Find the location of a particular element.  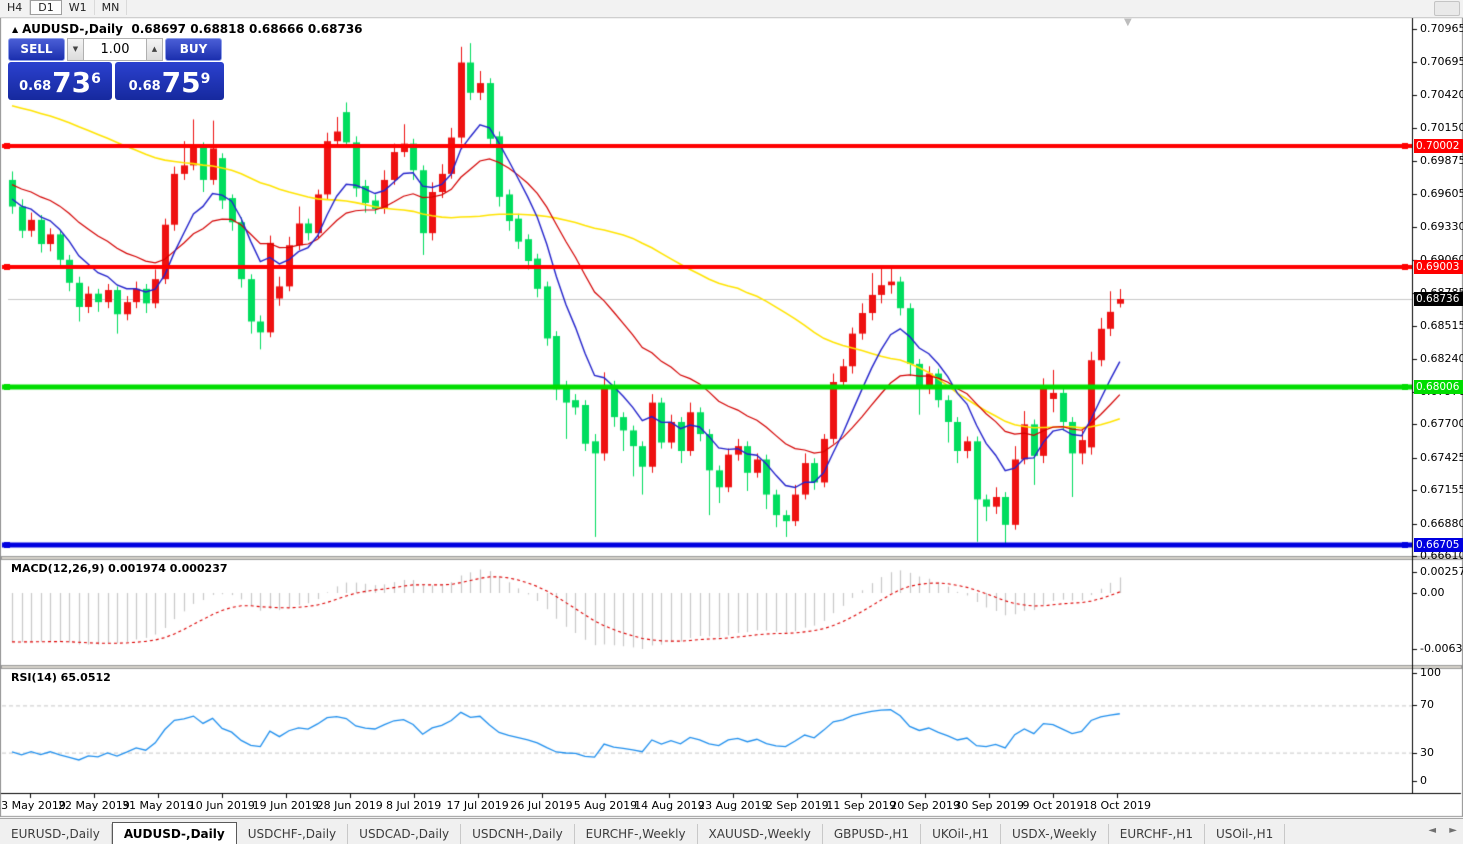

price-axis-label: 0.70420 is located at coordinates (1441, 95).